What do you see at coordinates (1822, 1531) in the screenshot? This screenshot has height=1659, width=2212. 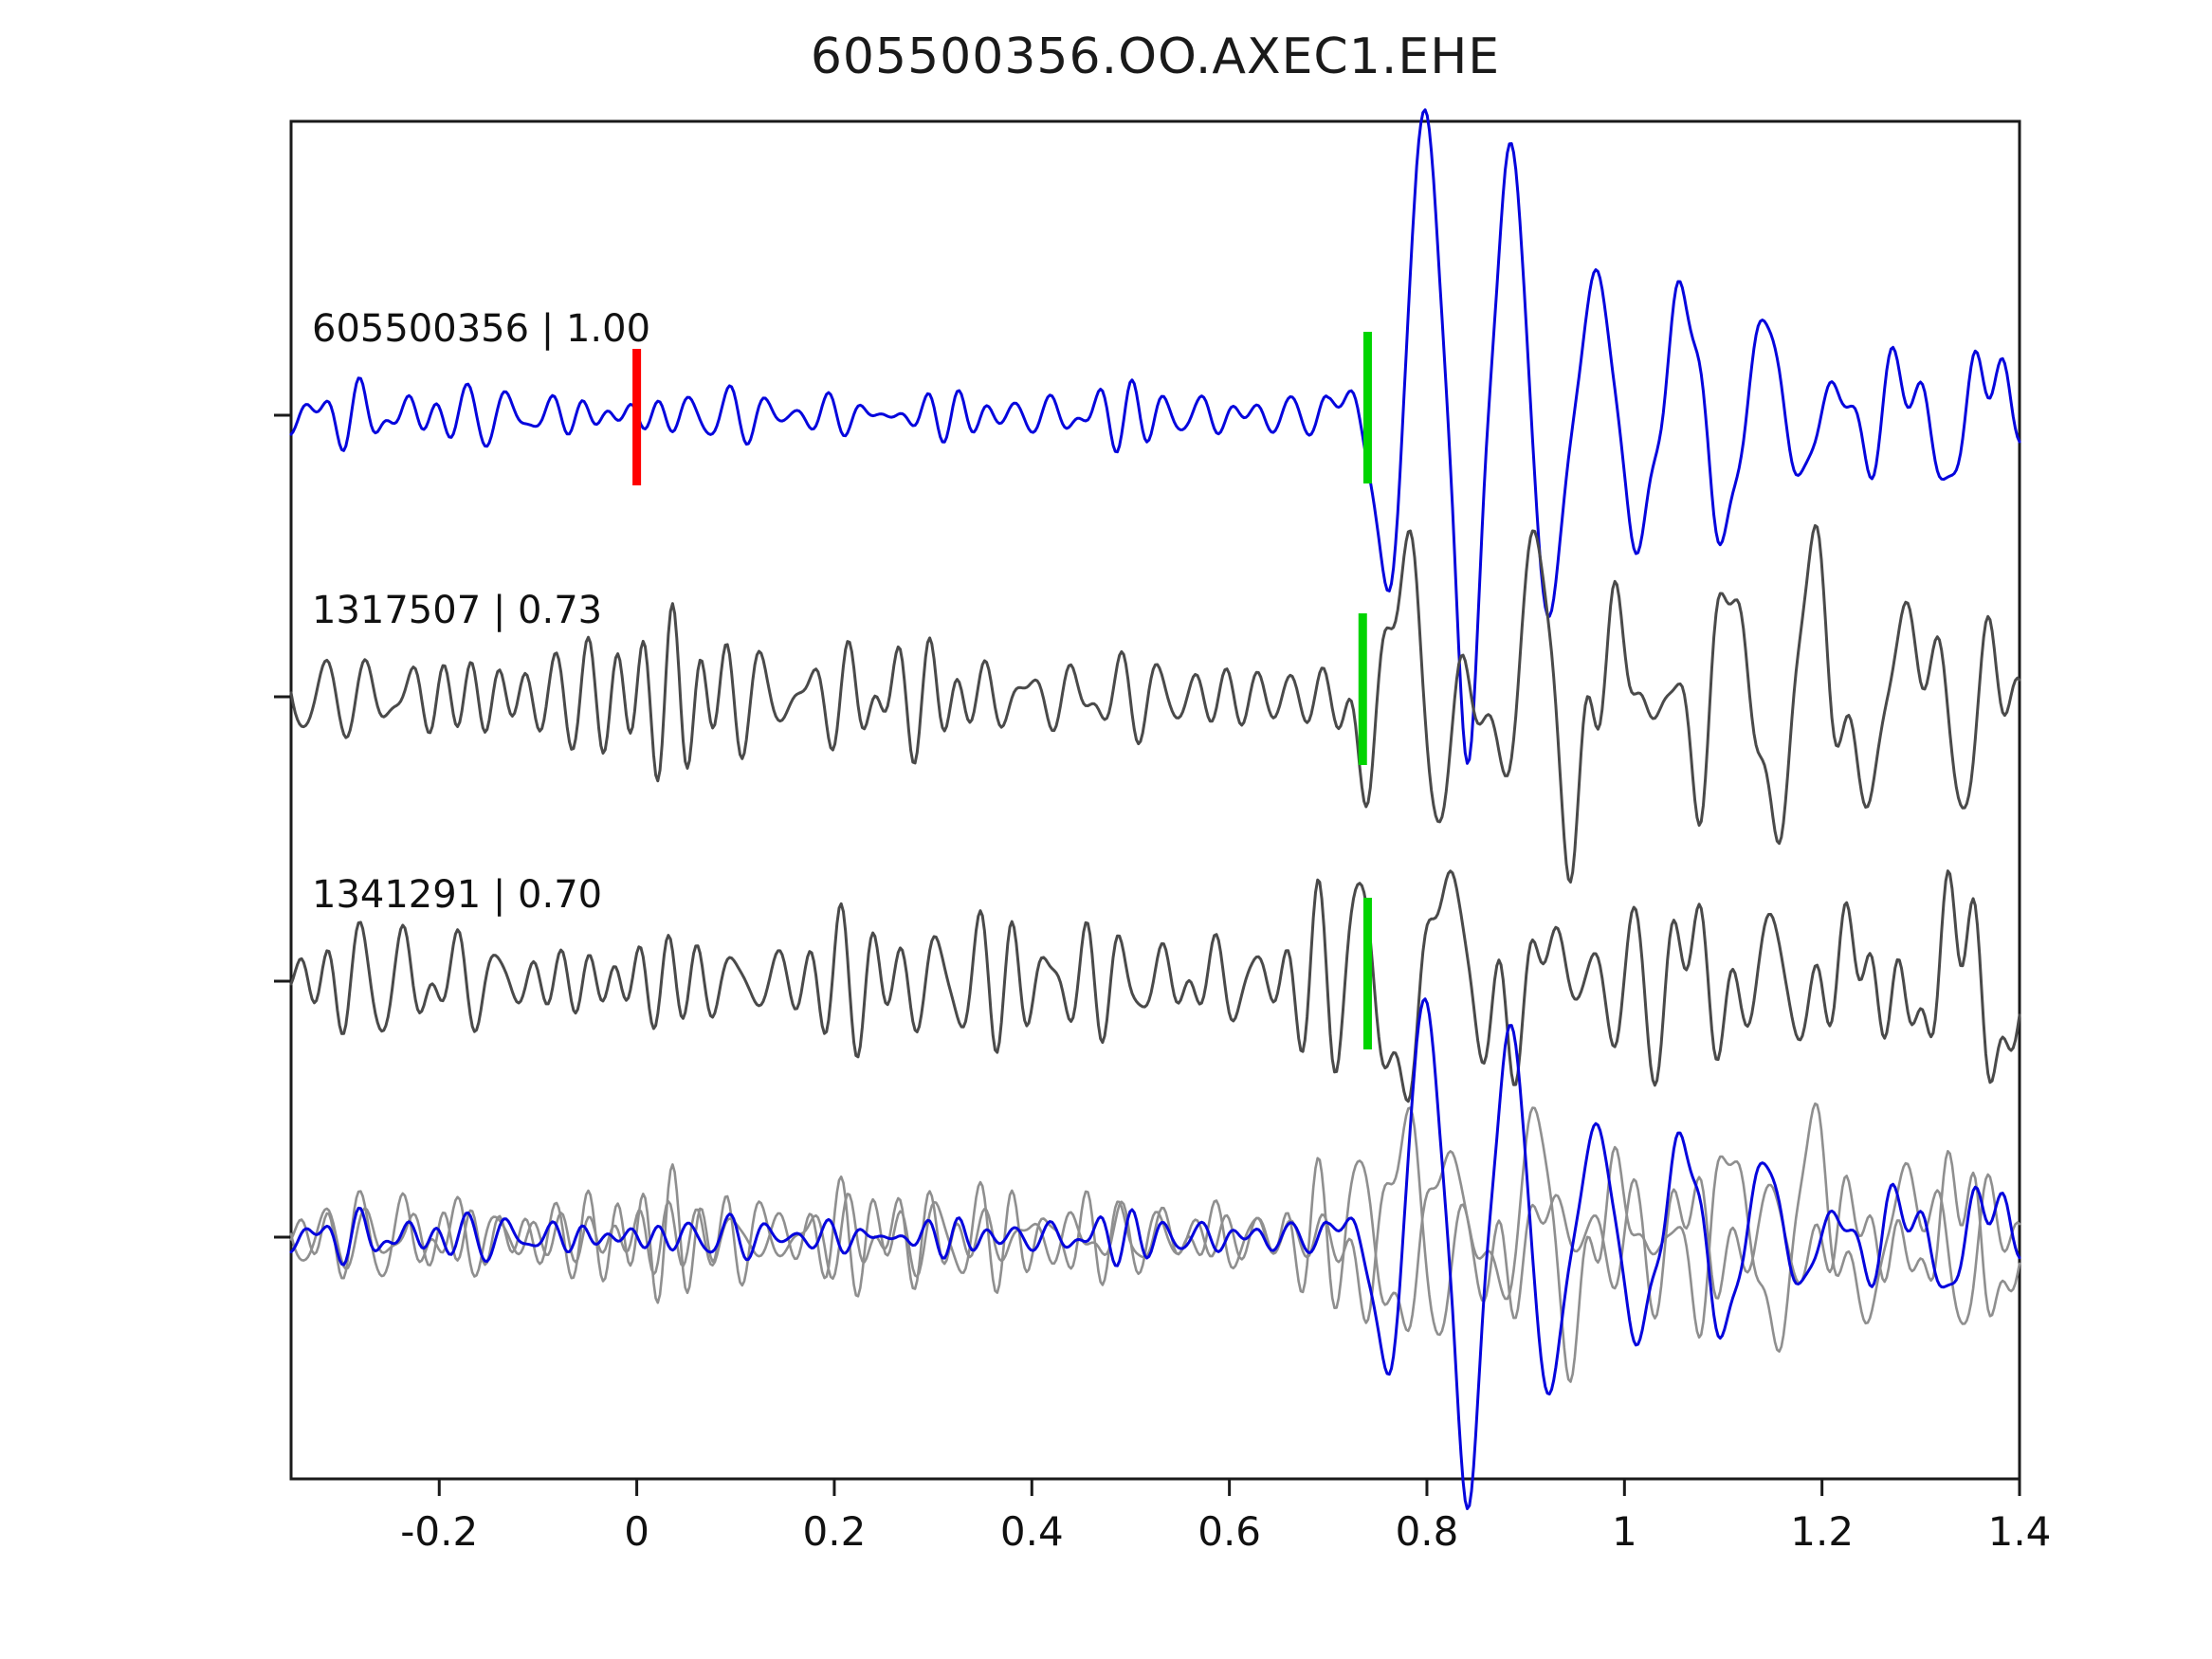 I see `x-axis-tick-label: 1.2` at bounding box center [1822, 1531].